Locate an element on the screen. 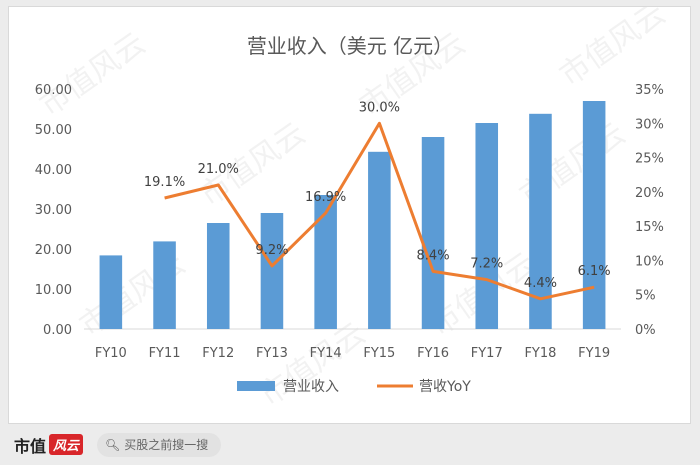 This screenshot has height=465, width=700. brand-text: 市值 is located at coordinates (30, 446).